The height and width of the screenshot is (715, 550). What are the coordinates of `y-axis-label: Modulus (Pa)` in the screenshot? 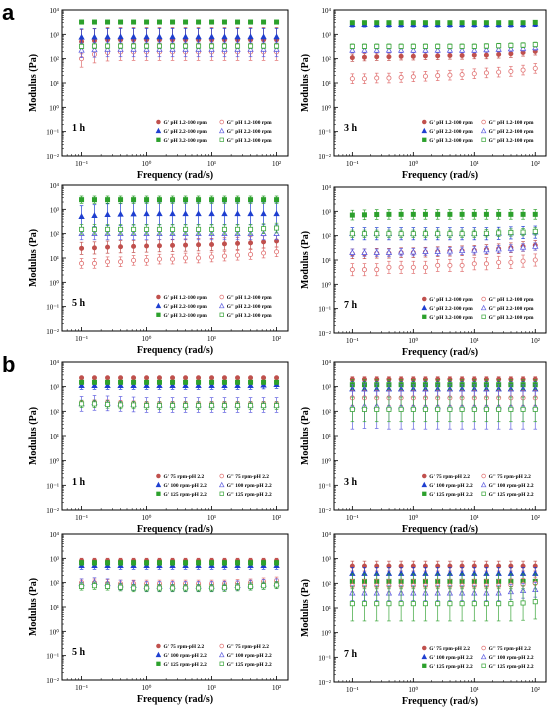 It's located at (305, 83).